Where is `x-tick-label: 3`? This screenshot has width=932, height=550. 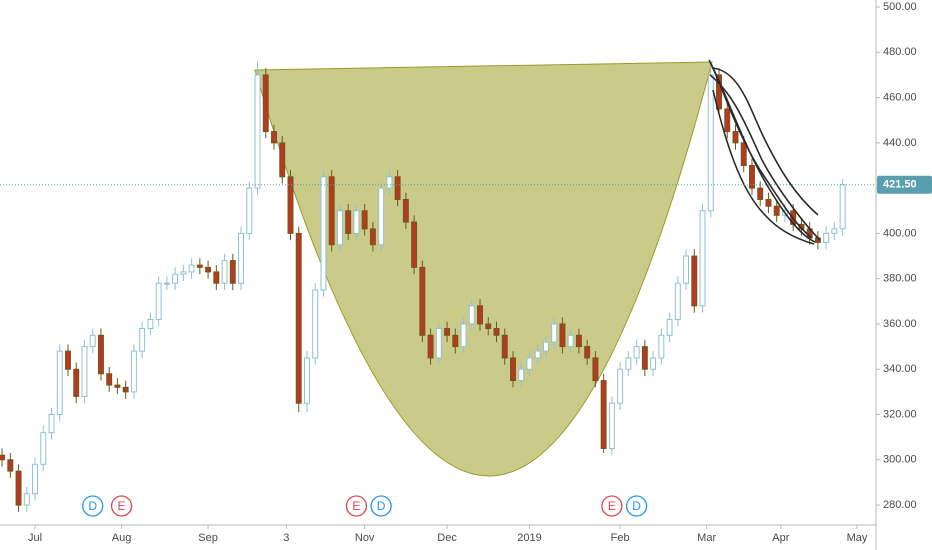
x-tick-label: 3 is located at coordinates (286, 538).